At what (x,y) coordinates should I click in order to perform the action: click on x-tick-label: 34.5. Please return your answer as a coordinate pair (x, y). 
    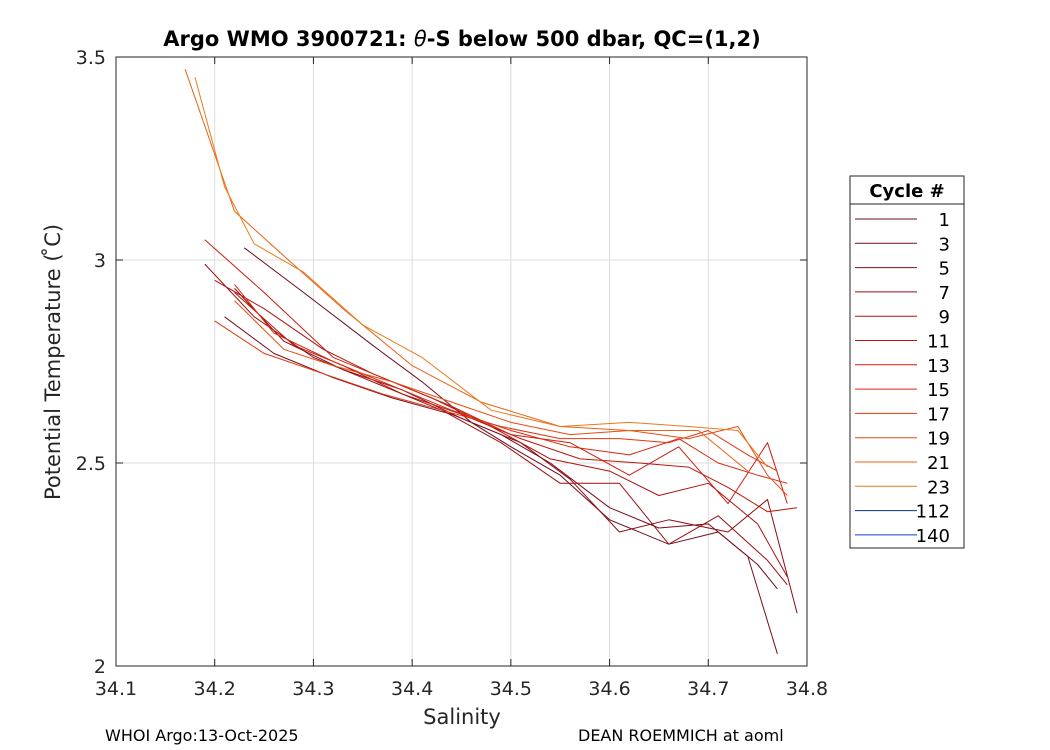
    Looking at the image, I should click on (511, 689).